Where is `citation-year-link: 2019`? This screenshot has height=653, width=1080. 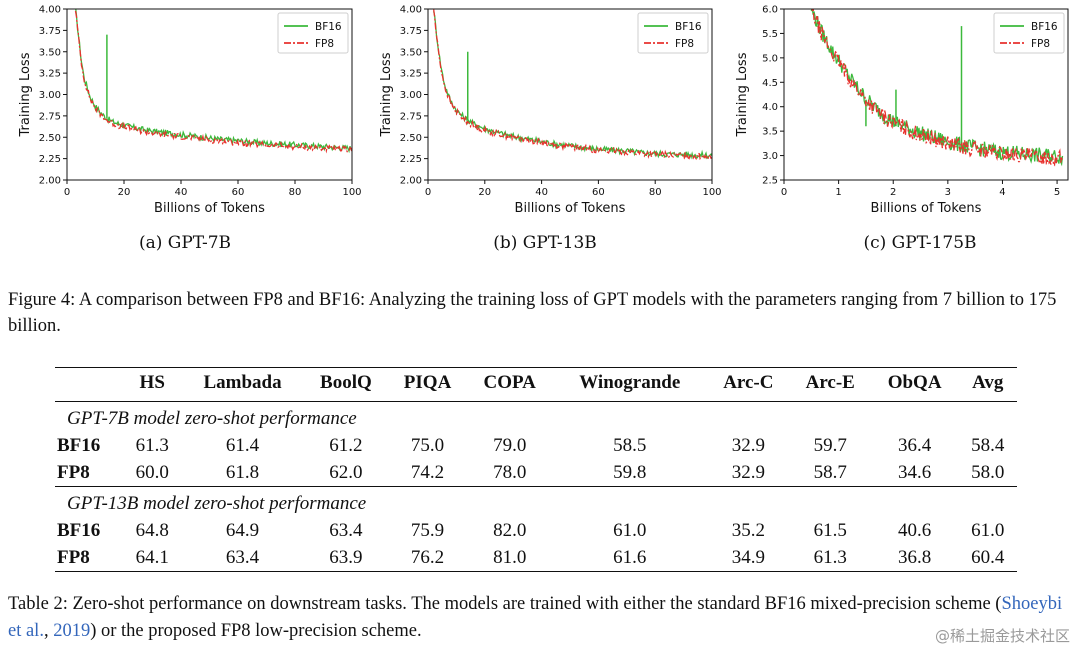 citation-year-link: 2019 is located at coordinates (72, 631).